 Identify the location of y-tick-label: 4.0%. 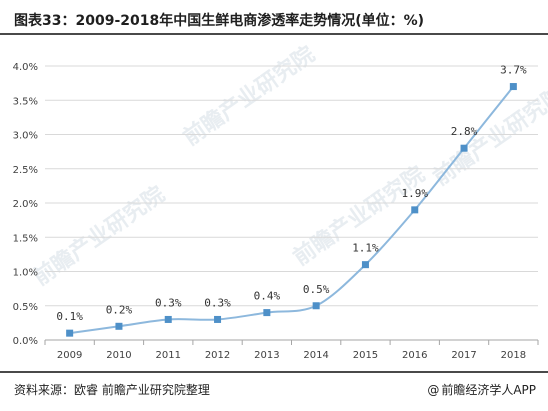
(25, 67).